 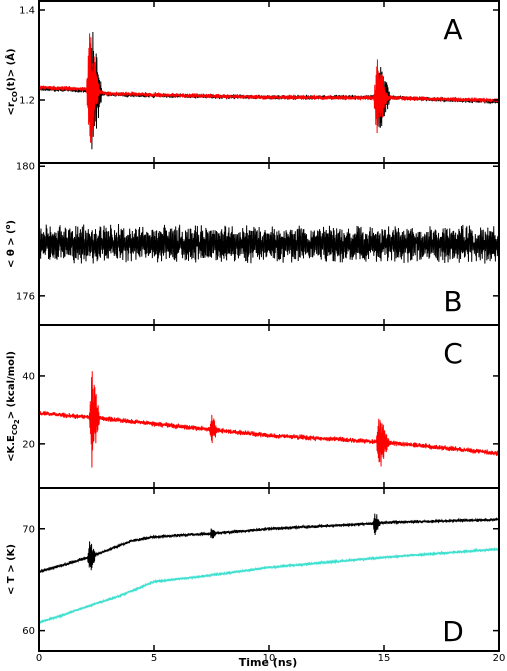 What do you see at coordinates (154, 658) in the screenshot?
I see `x-tick-label: 5` at bounding box center [154, 658].